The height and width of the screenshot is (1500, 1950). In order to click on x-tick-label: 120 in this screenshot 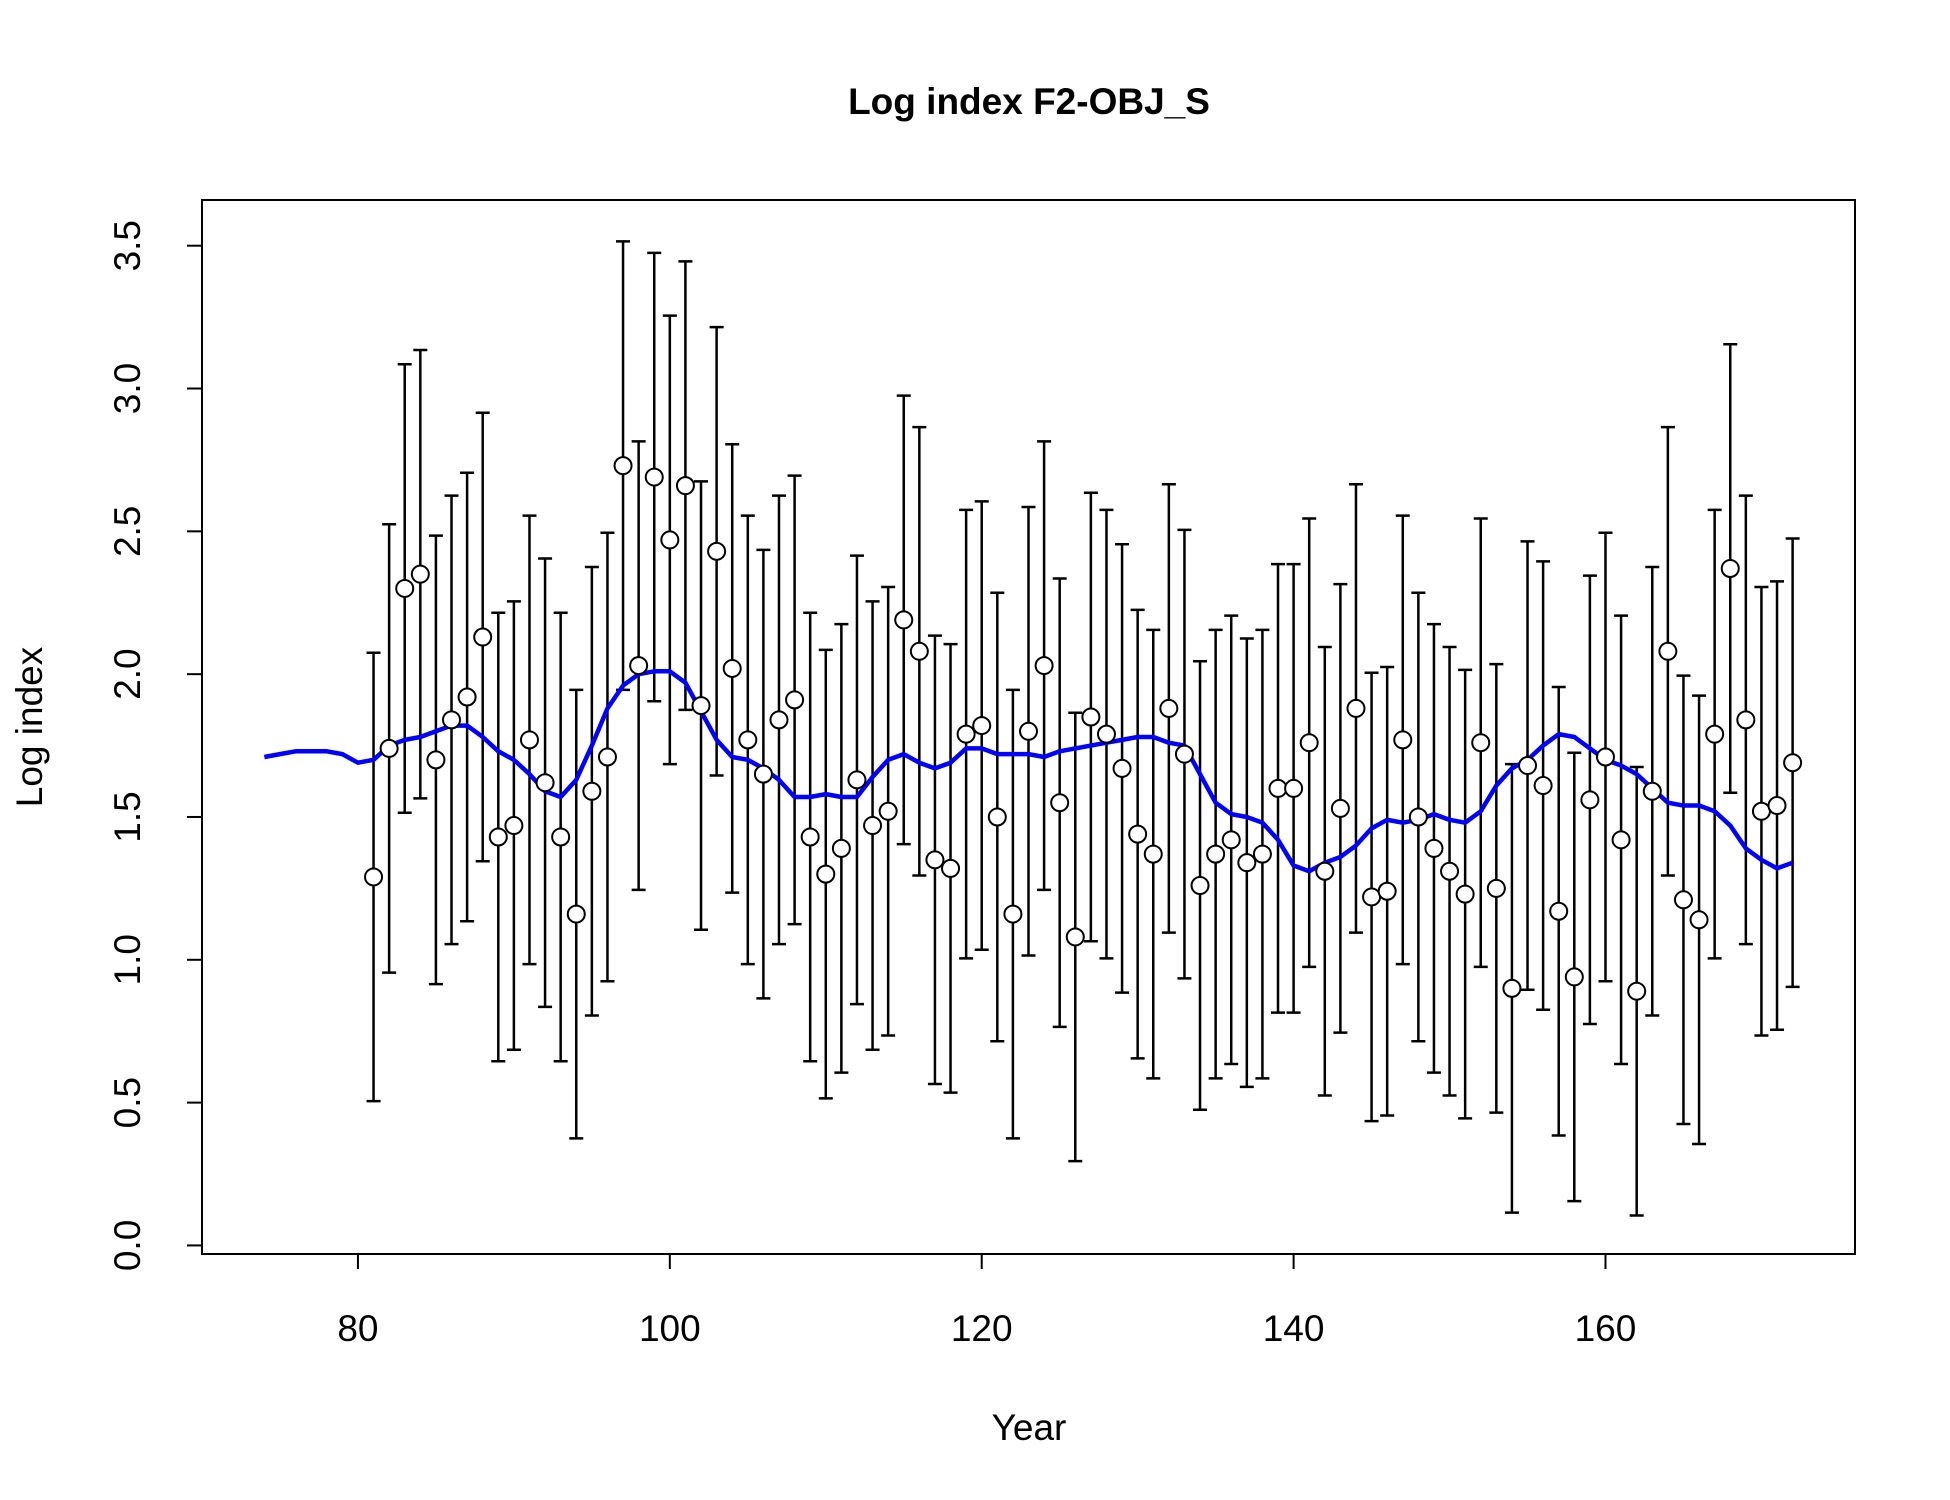, I will do `click(982, 1328)`.